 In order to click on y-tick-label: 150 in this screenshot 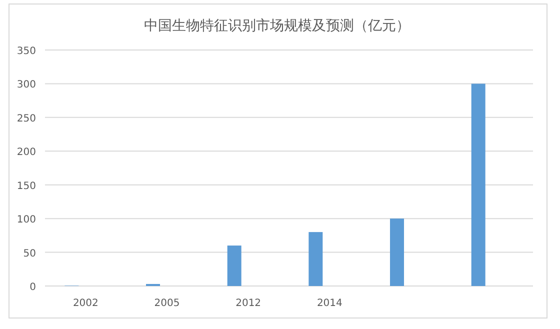, I will do `click(26, 186)`.